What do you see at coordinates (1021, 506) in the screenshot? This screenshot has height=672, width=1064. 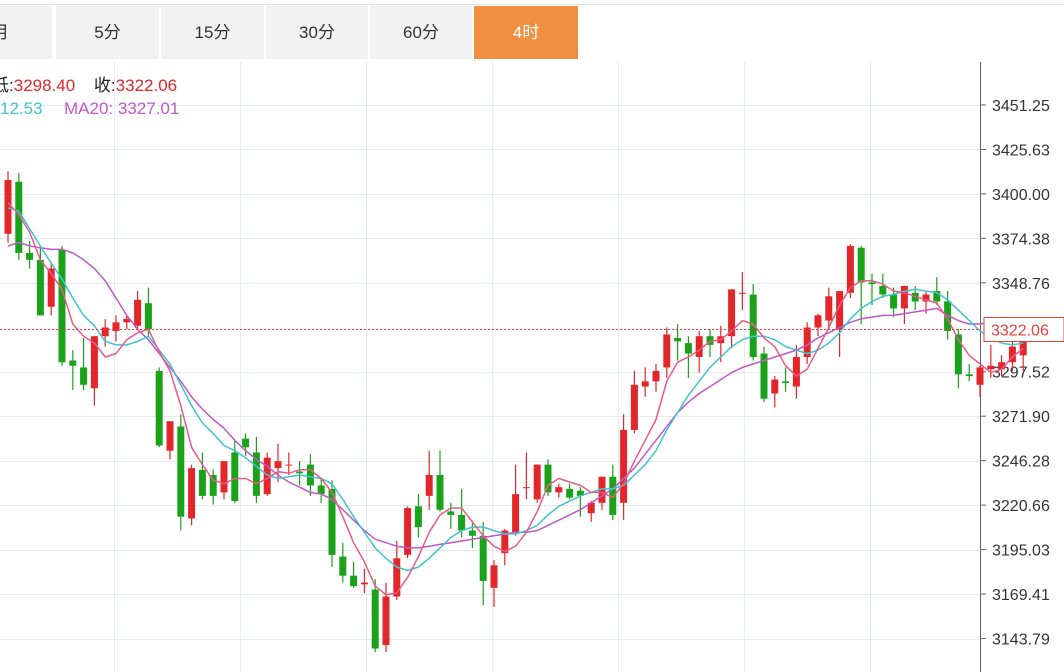 I see `price-tick-label: 3220.66` at bounding box center [1021, 506].